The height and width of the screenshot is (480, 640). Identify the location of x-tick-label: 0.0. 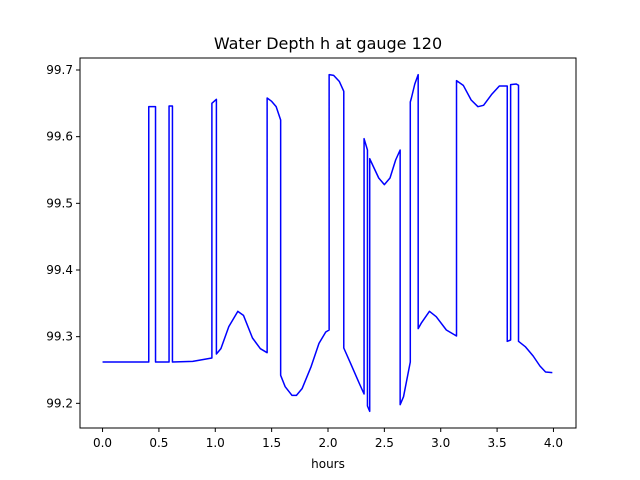
(102, 443).